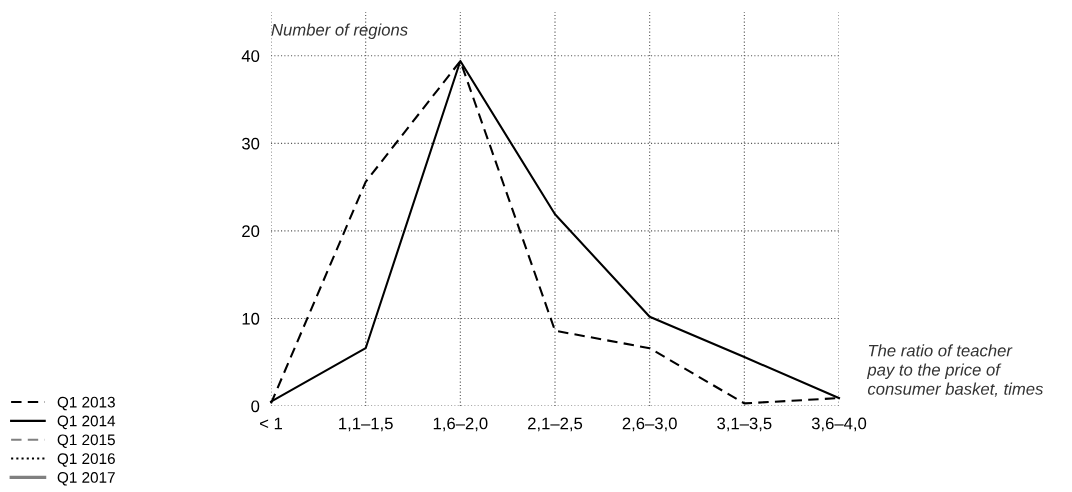 The height and width of the screenshot is (492, 1072). What do you see at coordinates (86, 422) in the screenshot?
I see `legend-label: Q1 2014` at bounding box center [86, 422].